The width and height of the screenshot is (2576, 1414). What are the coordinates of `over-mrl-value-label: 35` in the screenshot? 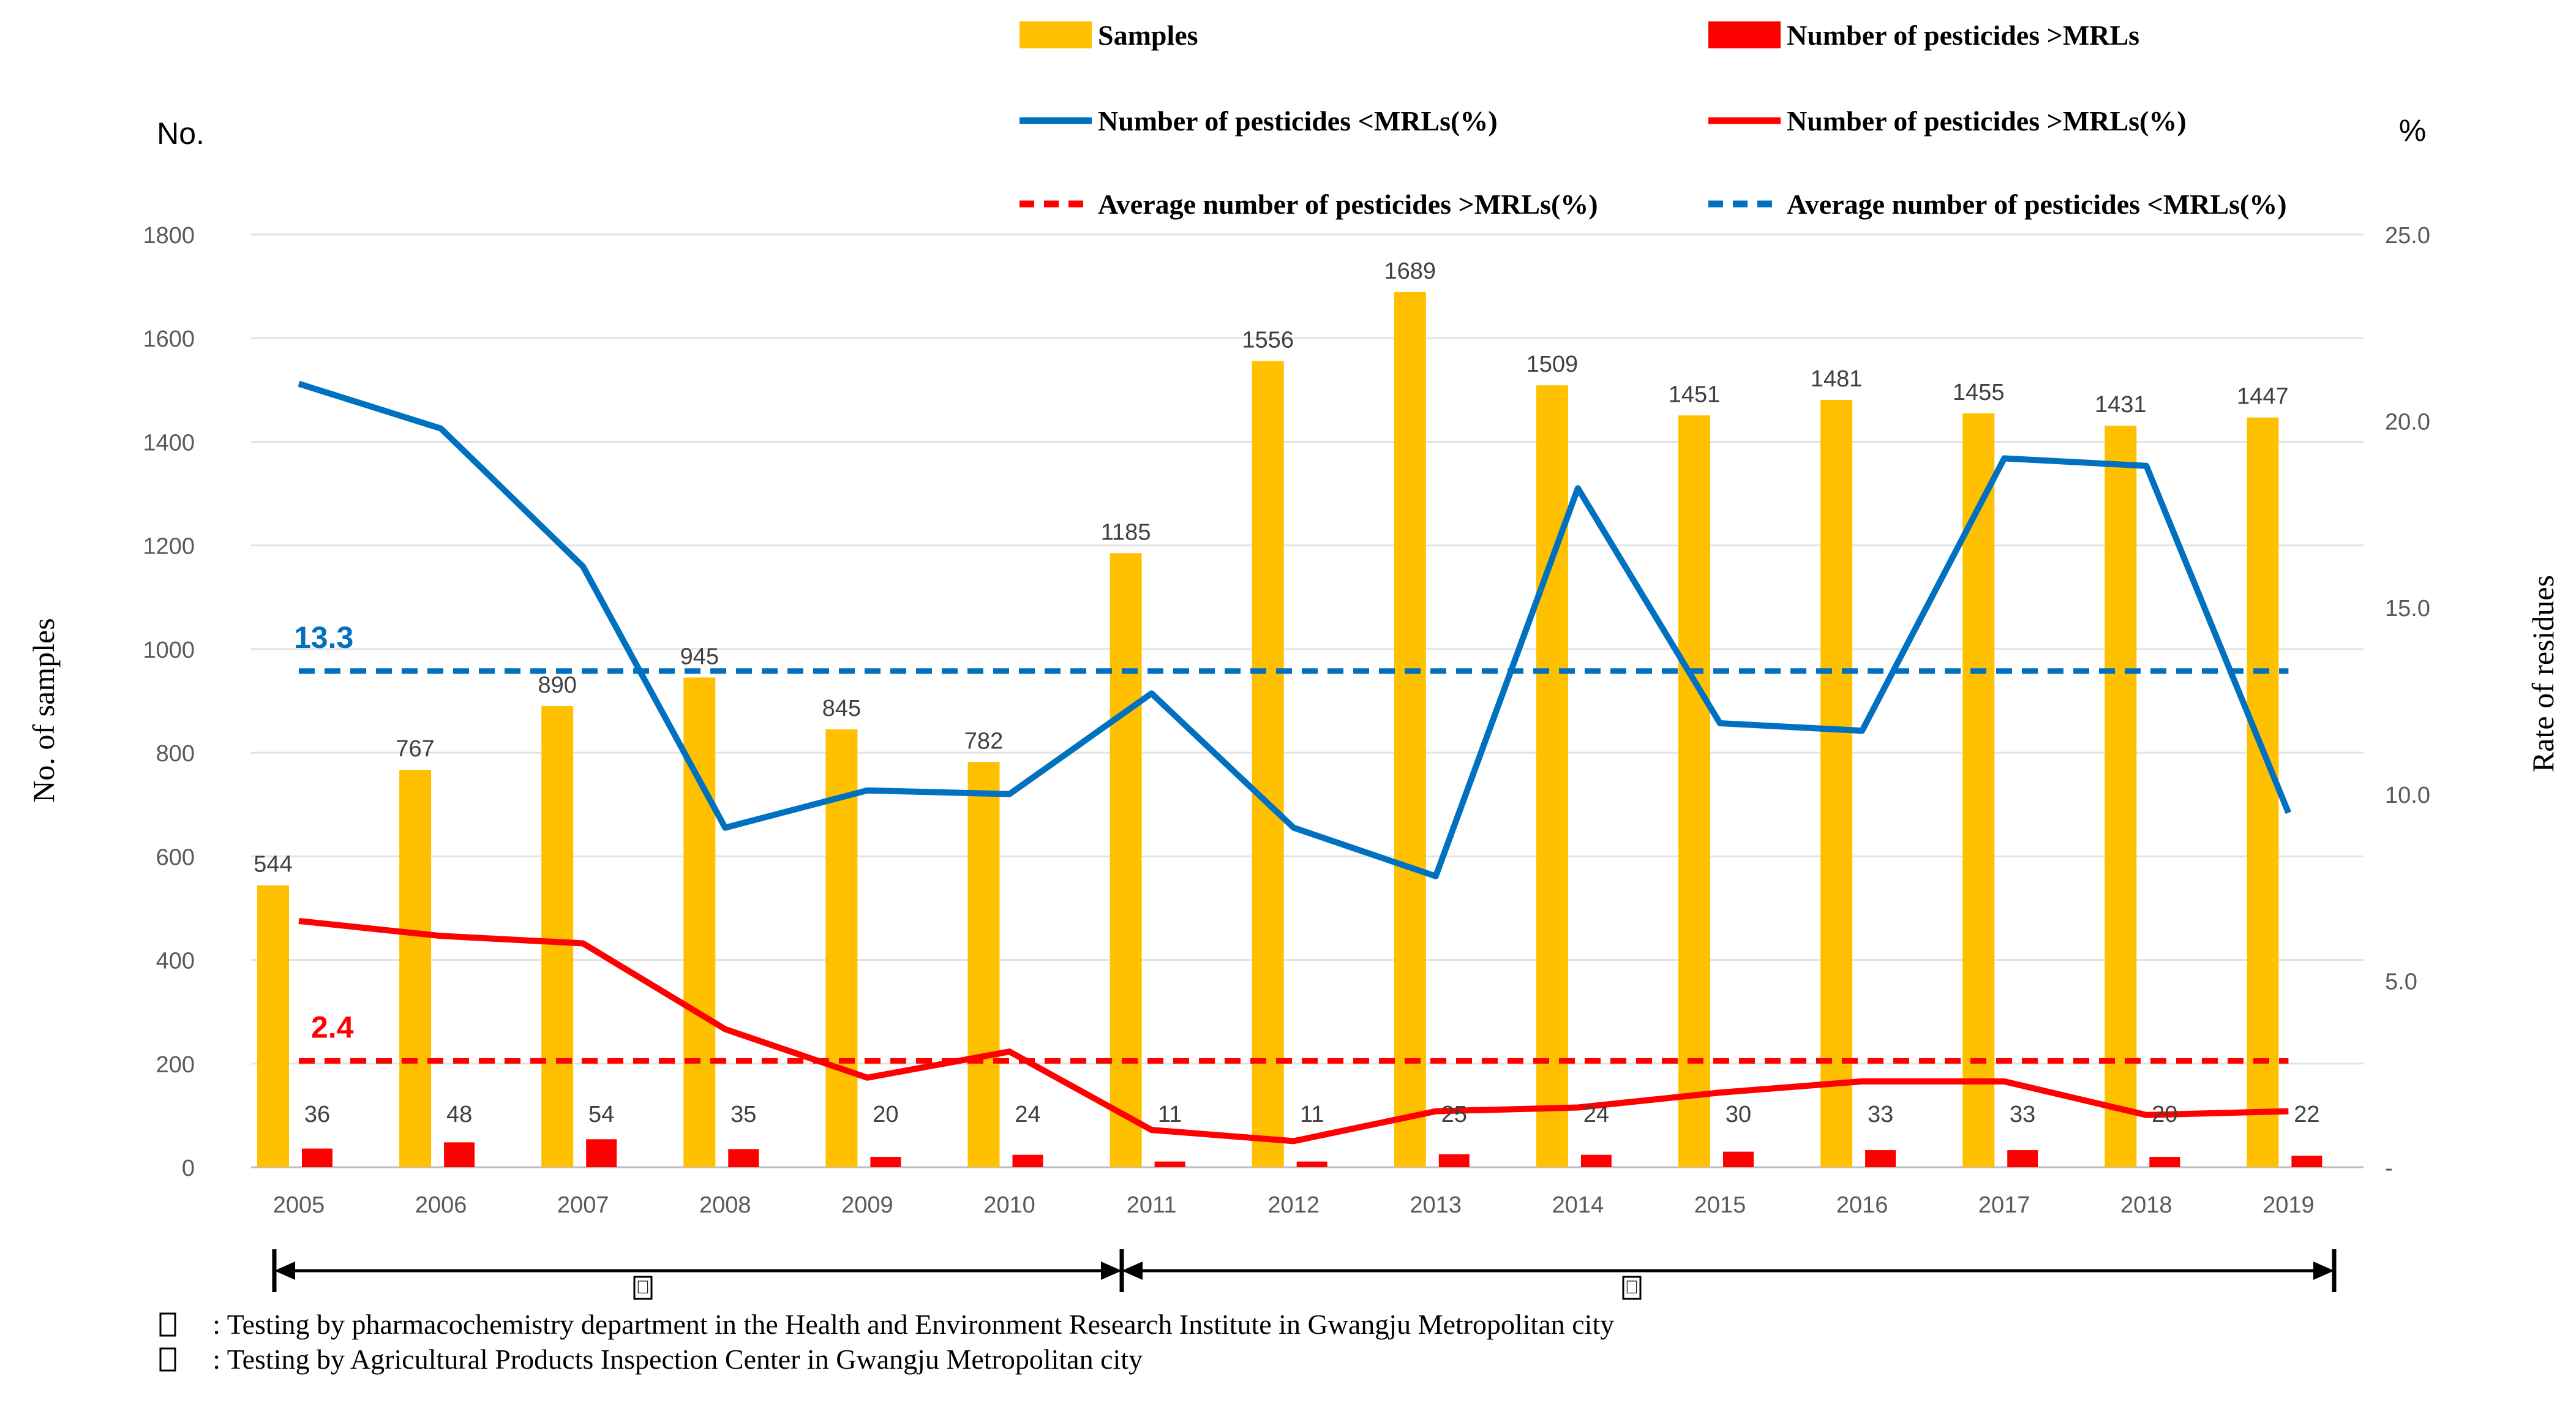 It's located at (743, 1114).